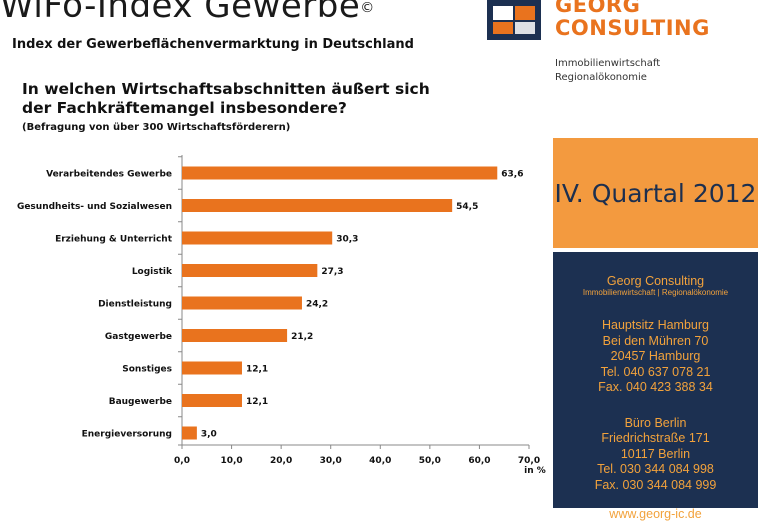  What do you see at coordinates (655, 514) in the screenshot?
I see `contact-website: www.georg-ic.de` at bounding box center [655, 514].